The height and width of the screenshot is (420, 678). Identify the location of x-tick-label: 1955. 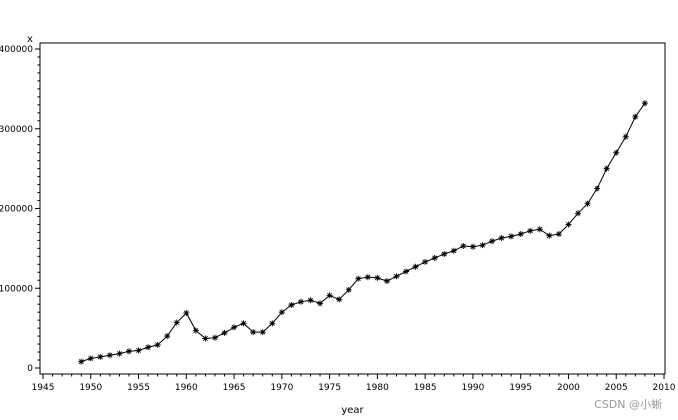
(138, 388).